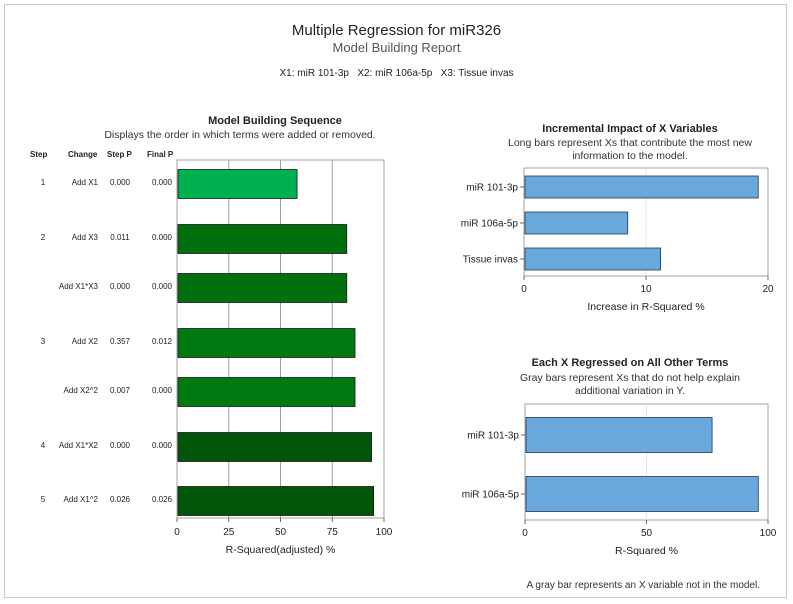  Describe the element at coordinates (43, 445) in the screenshot. I see `step-cell: 4` at that location.